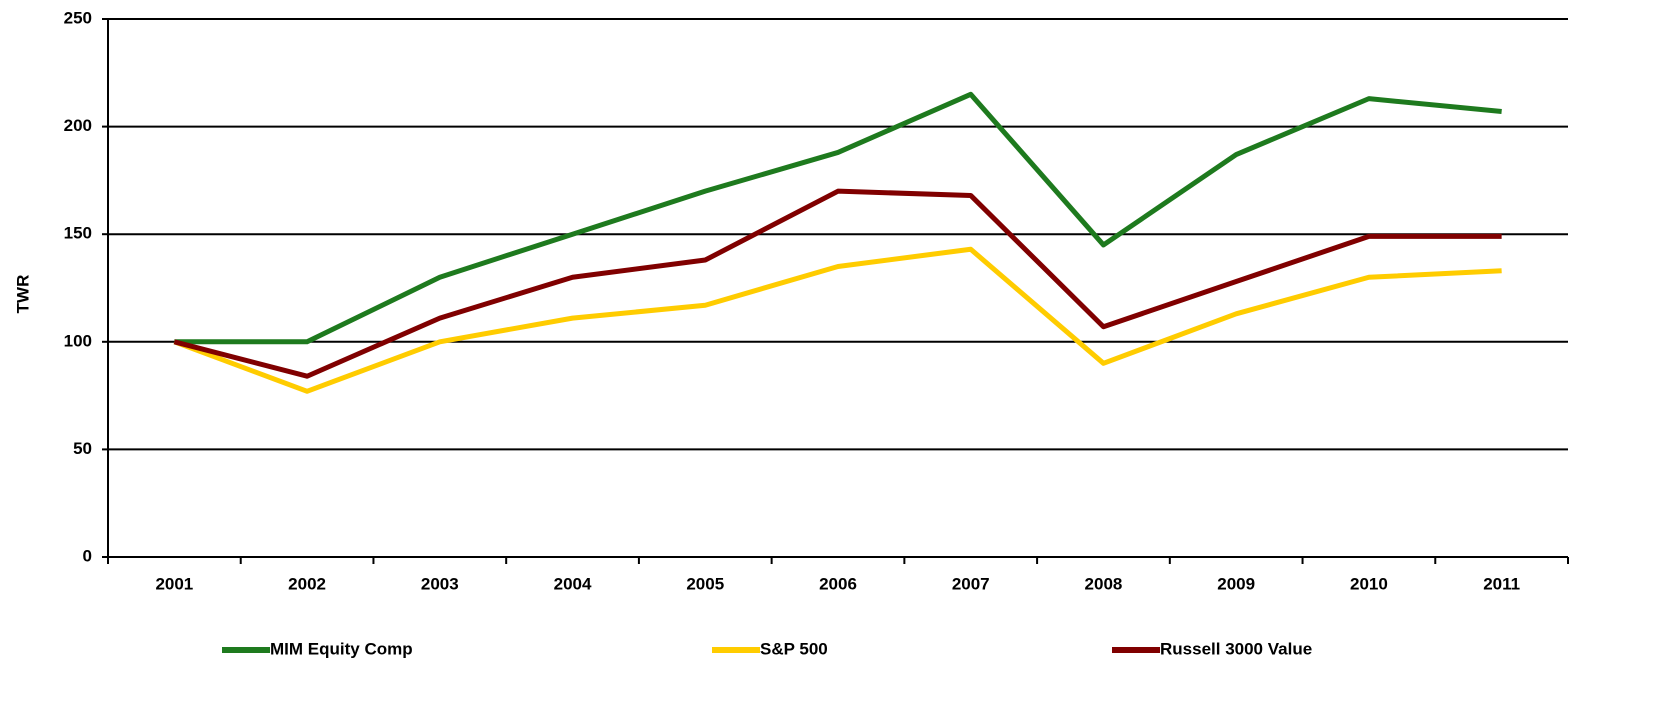  I want to click on x-tick-label: 2003, so click(440, 583).